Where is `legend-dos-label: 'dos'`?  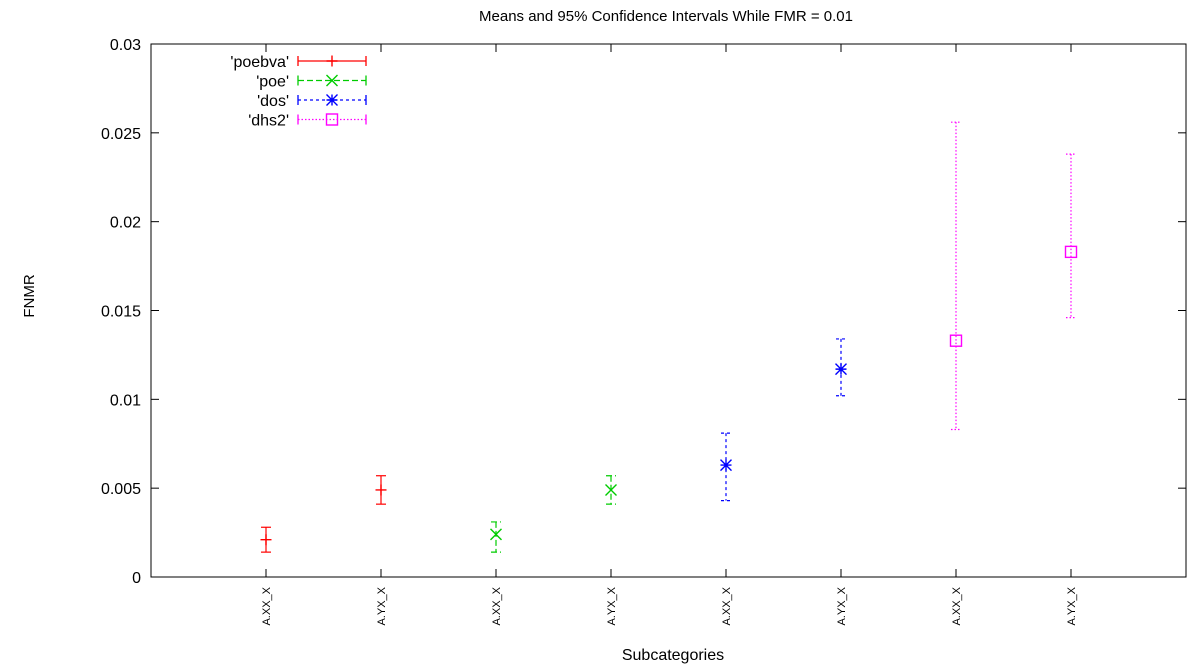 legend-dos-label: 'dos' is located at coordinates (273, 101).